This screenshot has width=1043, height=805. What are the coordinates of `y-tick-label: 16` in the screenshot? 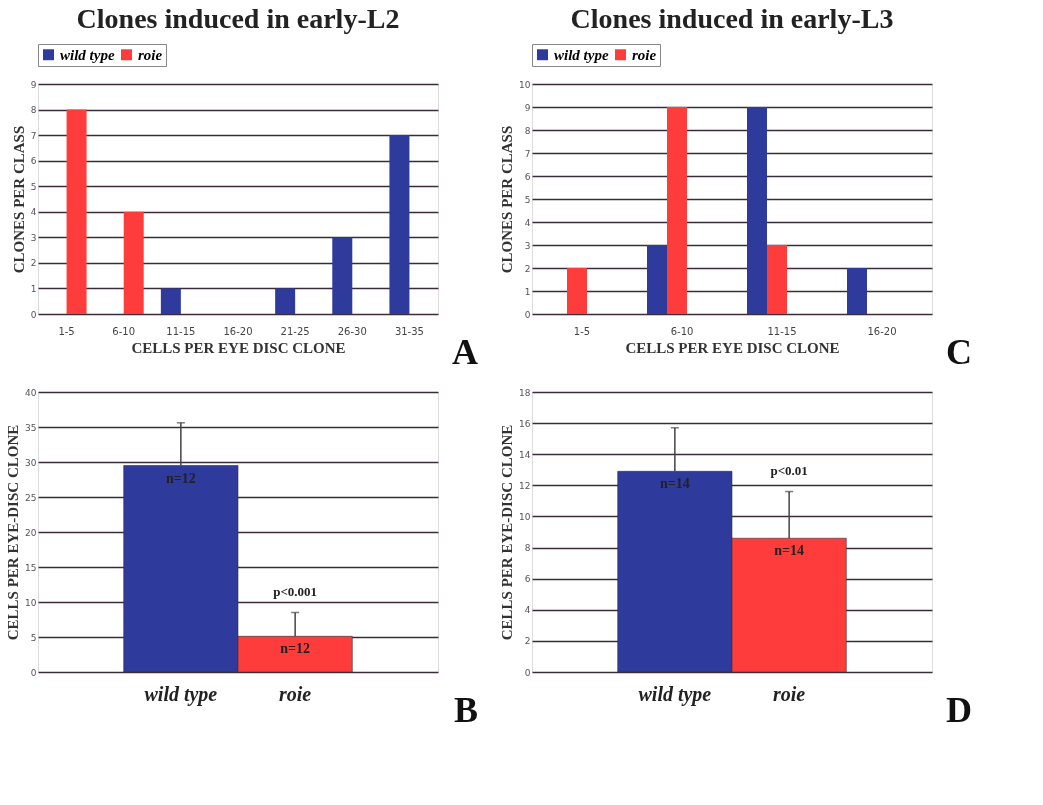 It's located at (525, 423).